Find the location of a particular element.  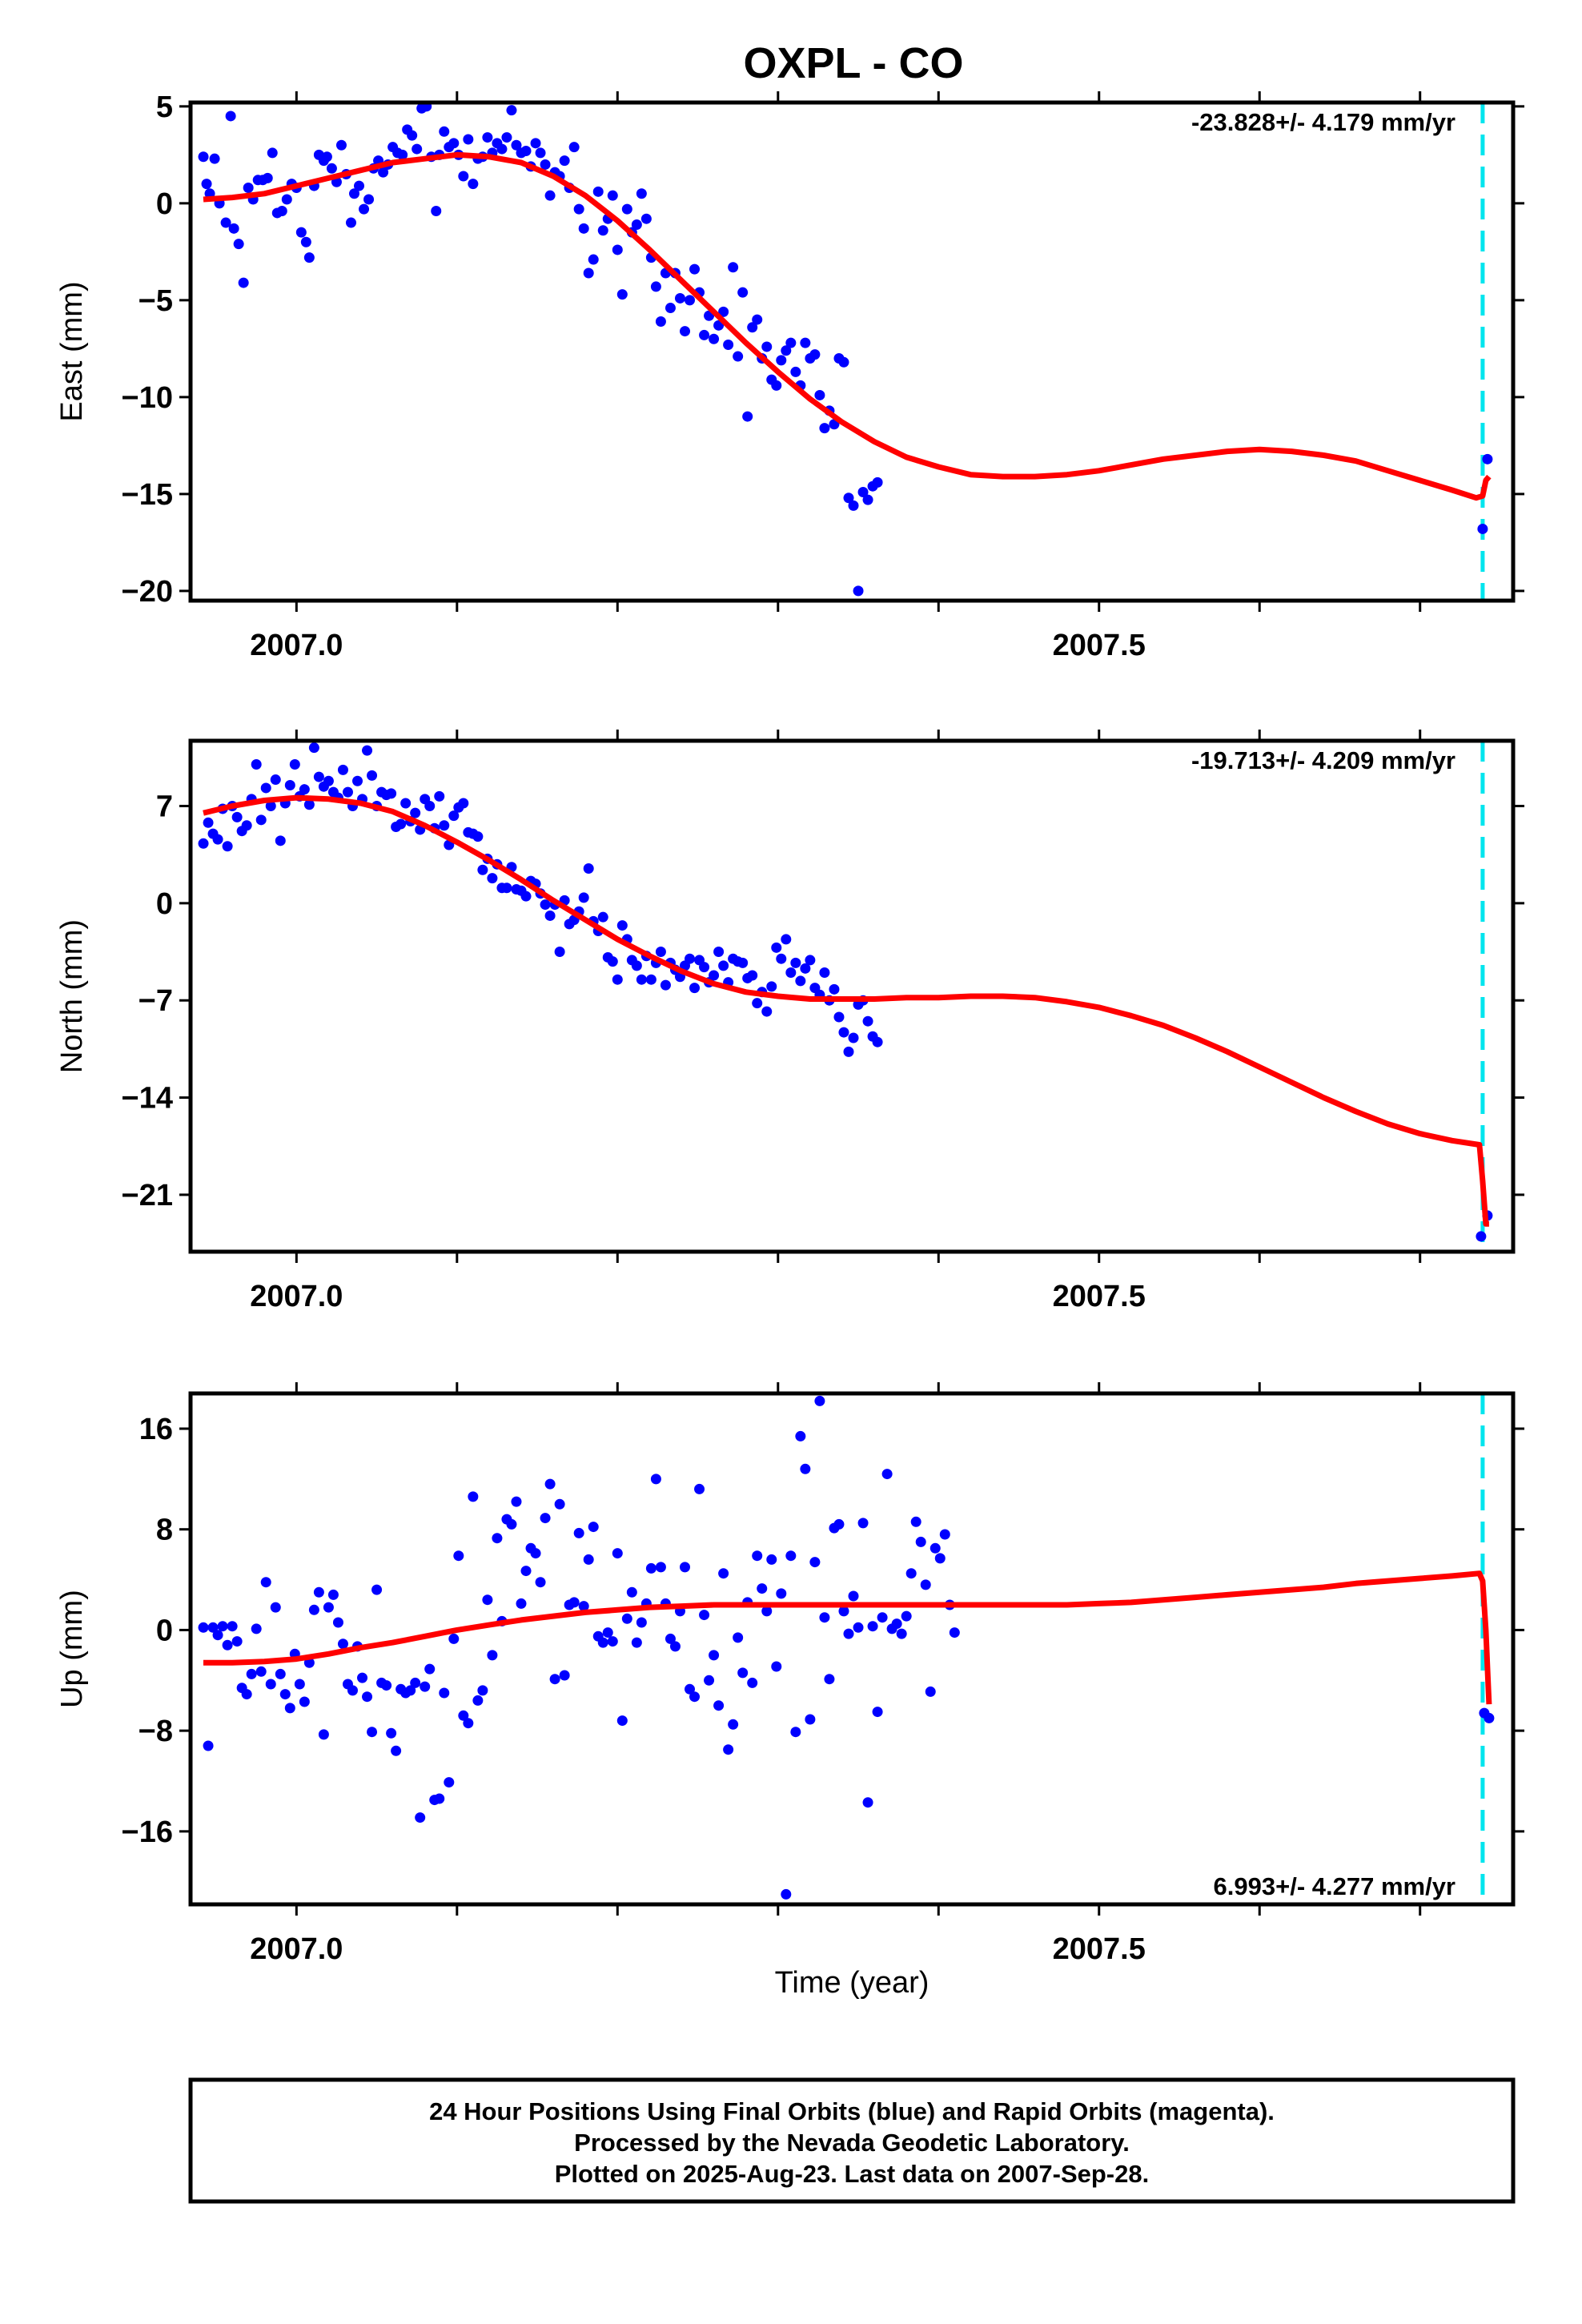

north-x-tick-label: 2007.5 is located at coordinates (1099, 1296).